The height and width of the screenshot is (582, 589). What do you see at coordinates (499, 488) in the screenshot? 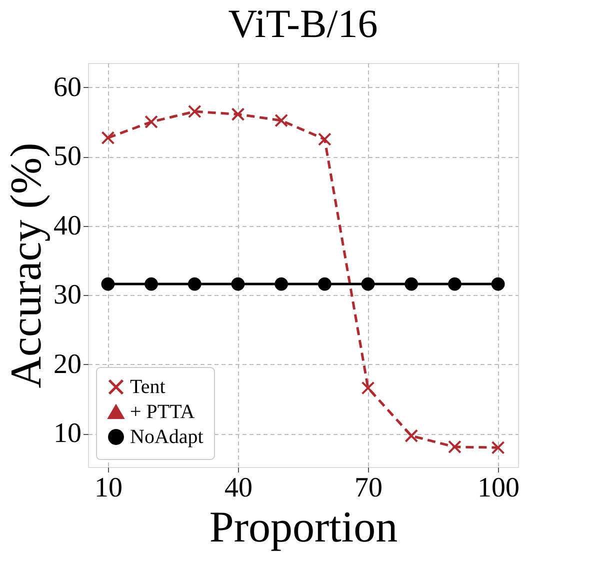
I see `x-tick-label: 100` at bounding box center [499, 488].